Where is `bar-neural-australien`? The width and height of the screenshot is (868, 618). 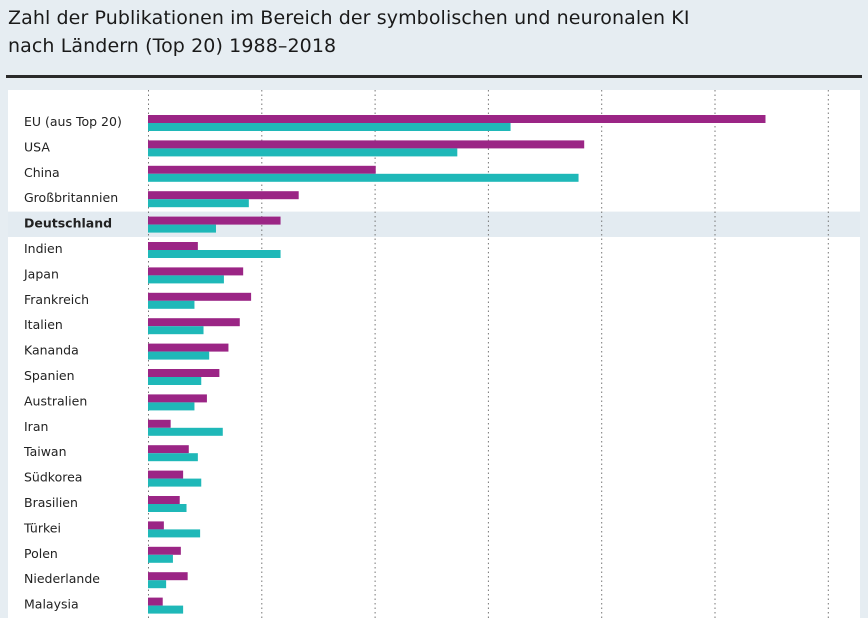 bar-neural-australien is located at coordinates (171, 406).